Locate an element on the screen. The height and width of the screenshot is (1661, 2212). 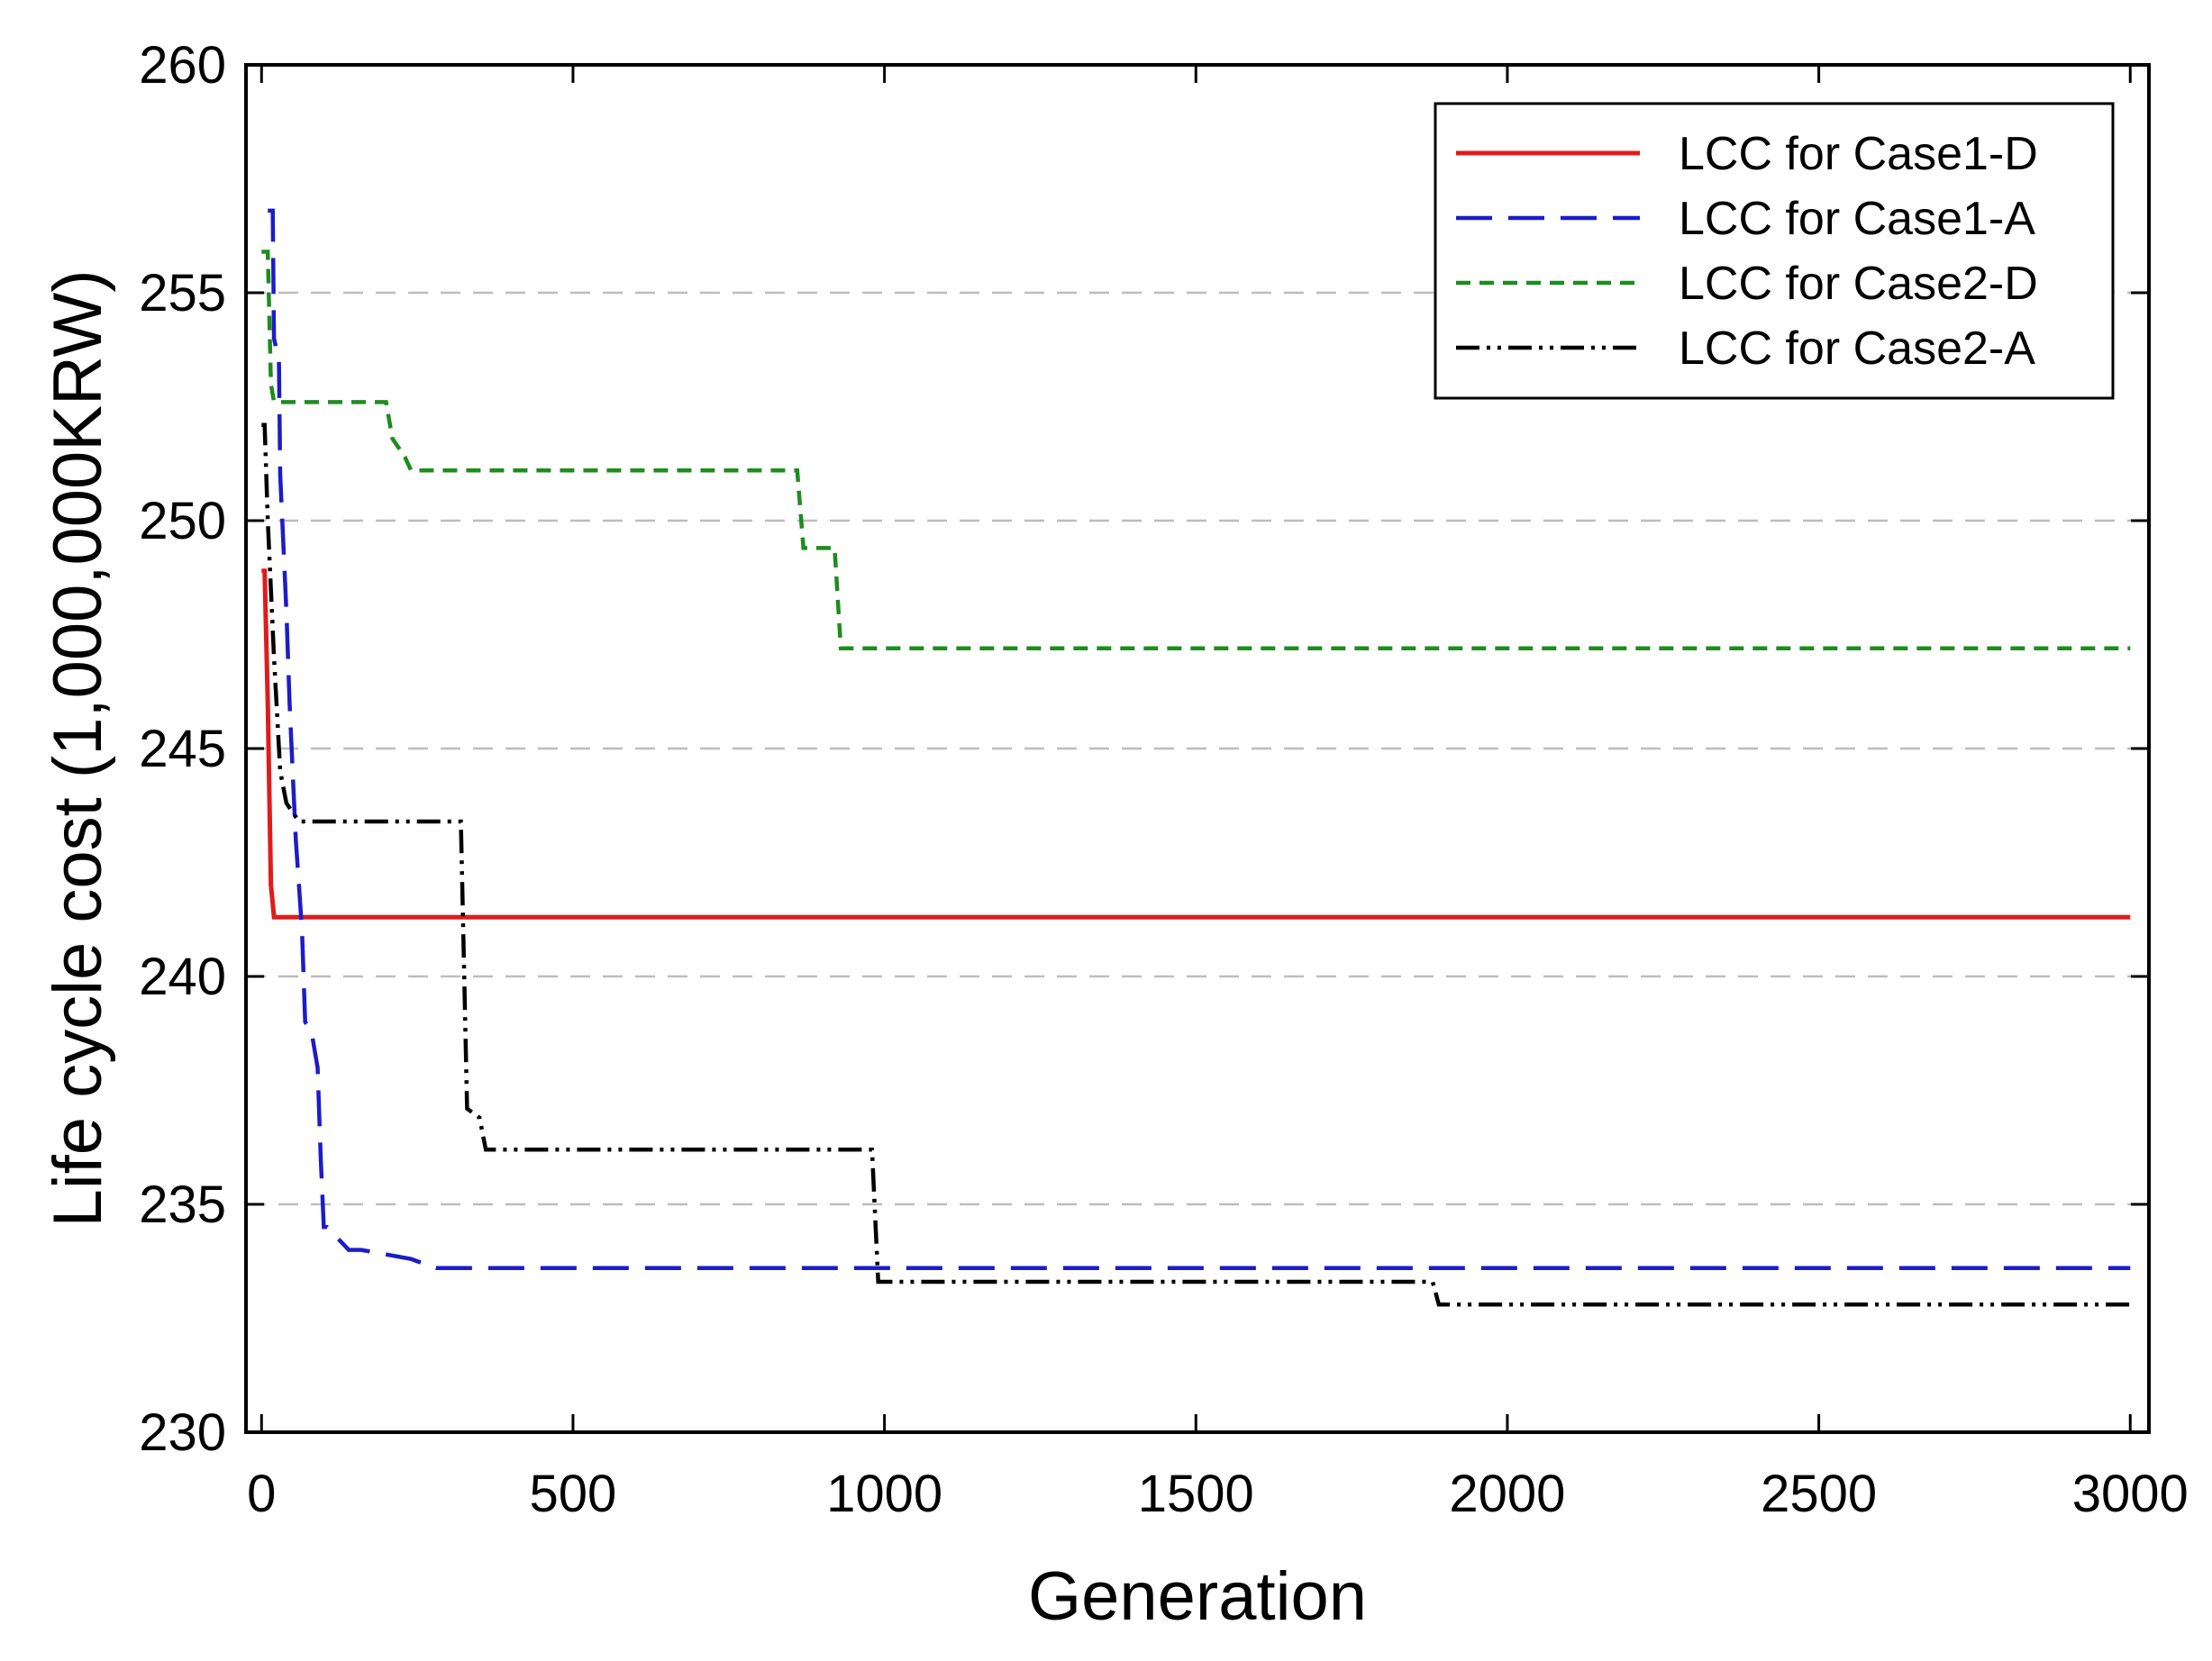
x-tick-label-1000: 1000 is located at coordinates (884, 1494).